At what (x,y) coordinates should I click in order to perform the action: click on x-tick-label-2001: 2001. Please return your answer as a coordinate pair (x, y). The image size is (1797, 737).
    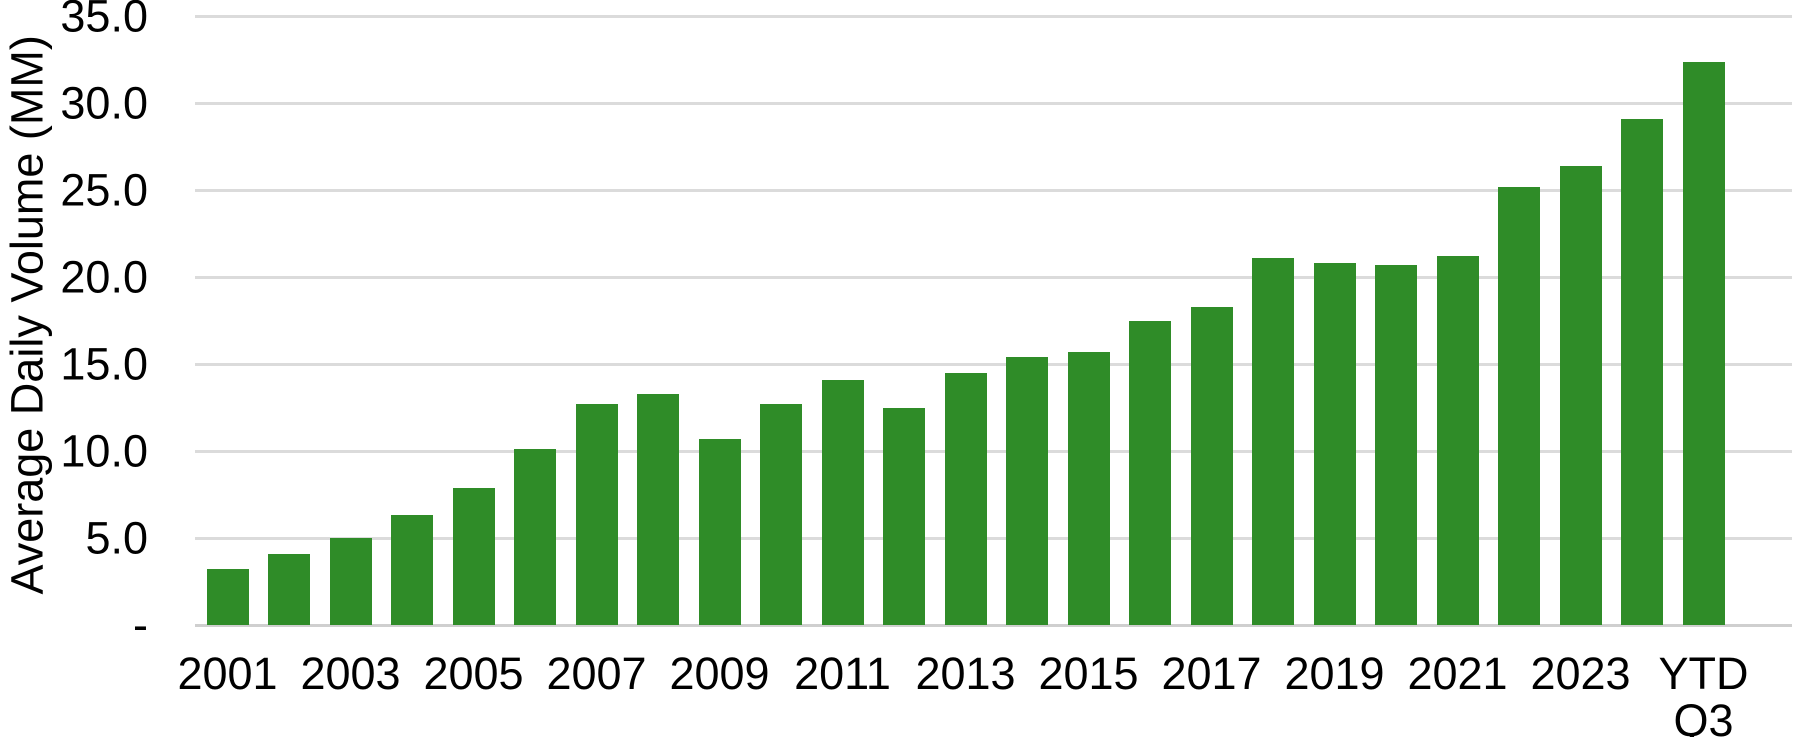
    Looking at the image, I should click on (227, 673).